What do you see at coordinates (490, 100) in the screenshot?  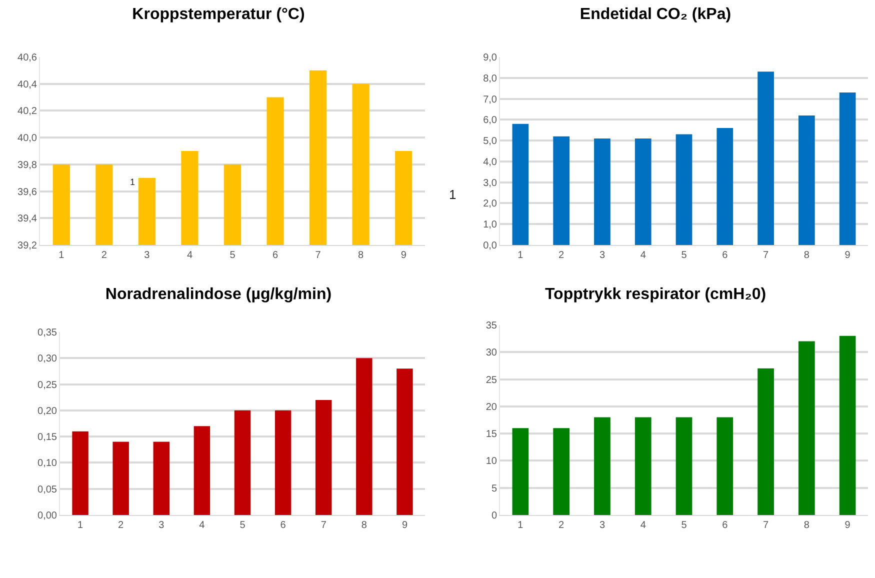 I see `y-tick-label: 7,0` at bounding box center [490, 100].